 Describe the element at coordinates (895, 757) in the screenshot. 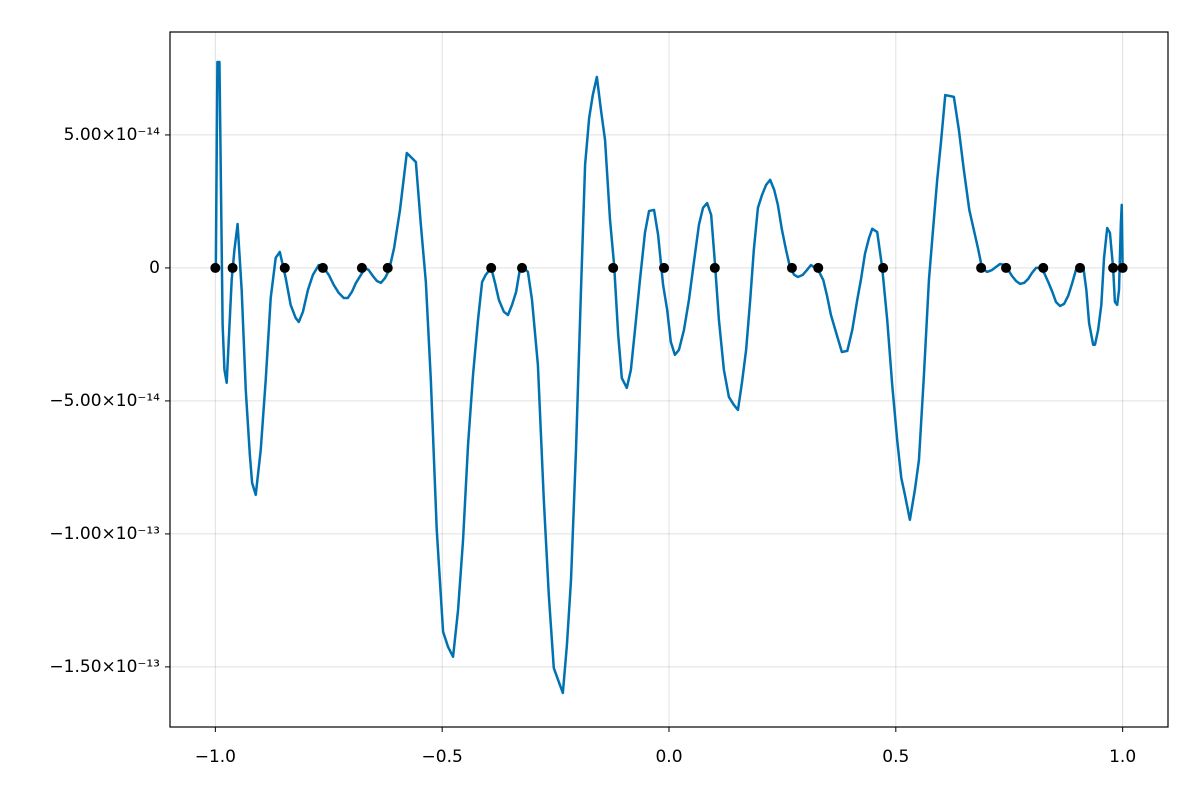

I see `x-tick-label: 0.5` at that location.